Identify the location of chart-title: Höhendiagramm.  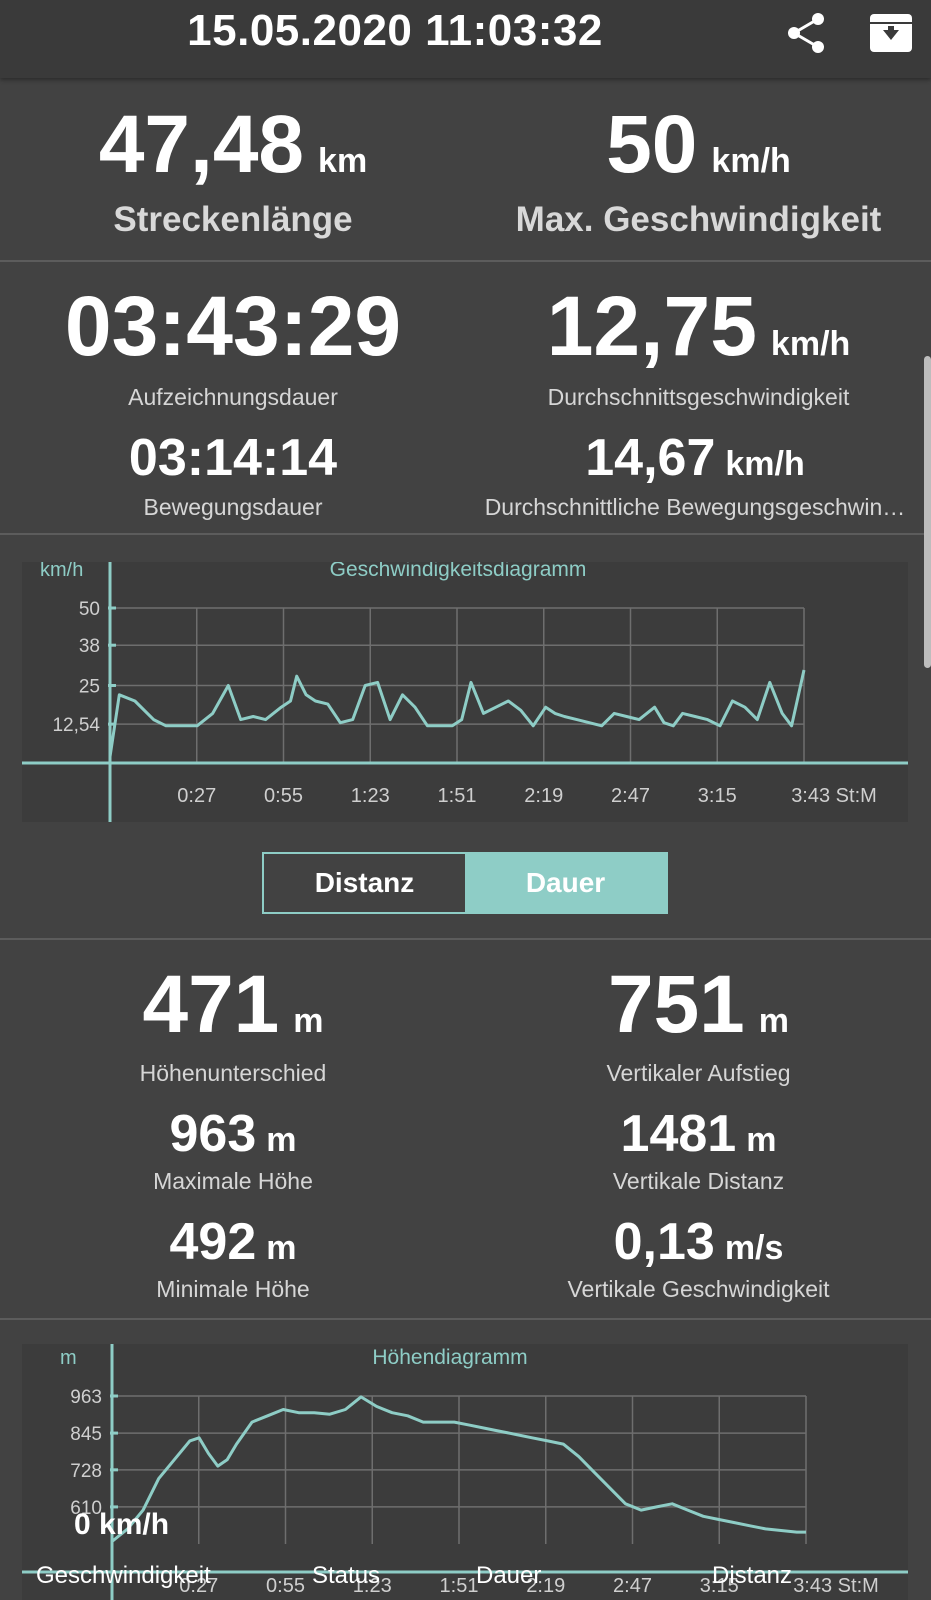
(449, 1357).